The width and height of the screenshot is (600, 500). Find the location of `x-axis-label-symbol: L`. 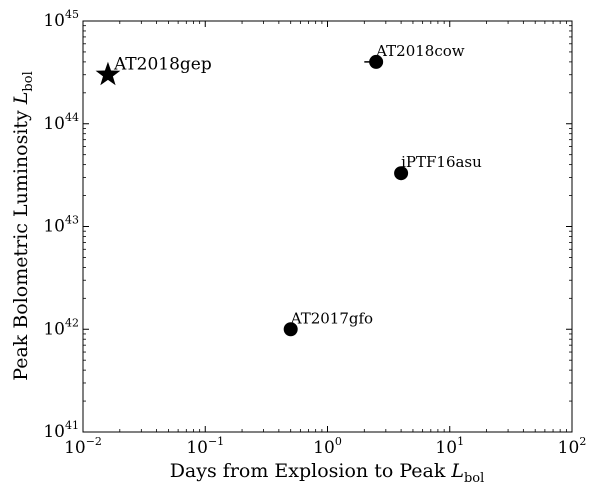

x-axis-label-symbol: L is located at coordinates (457, 471).